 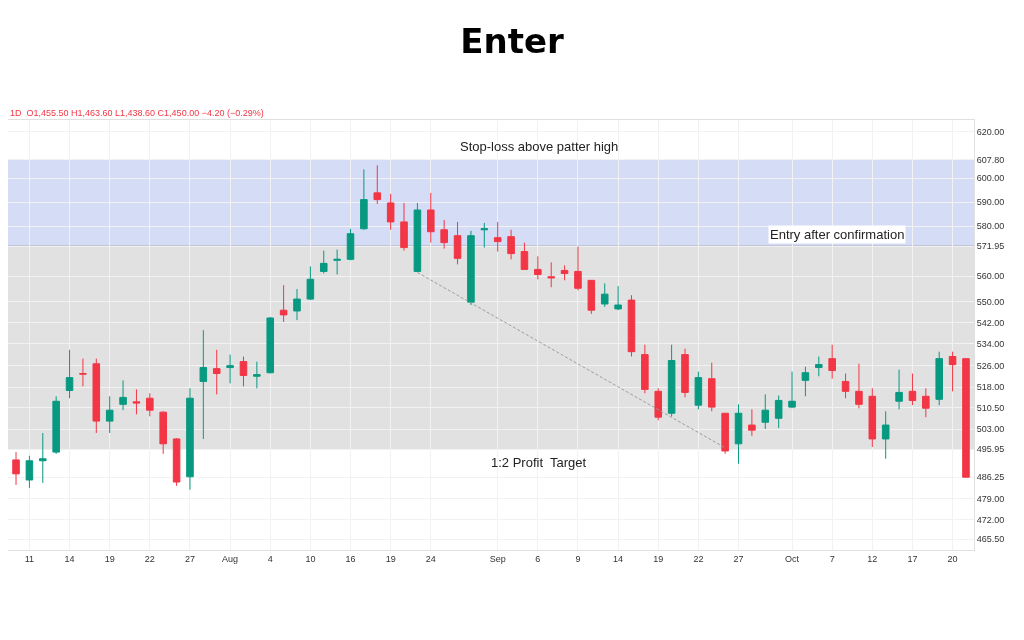 What do you see at coordinates (872, 558) in the screenshot?
I see `x-tick-label: 12` at bounding box center [872, 558].